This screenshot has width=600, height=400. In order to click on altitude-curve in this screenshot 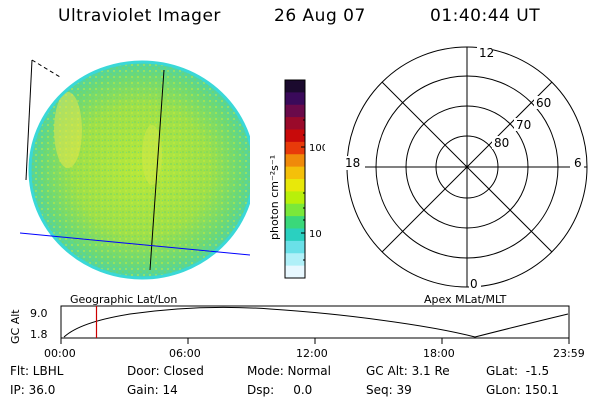, I will do `click(316, 322)`.